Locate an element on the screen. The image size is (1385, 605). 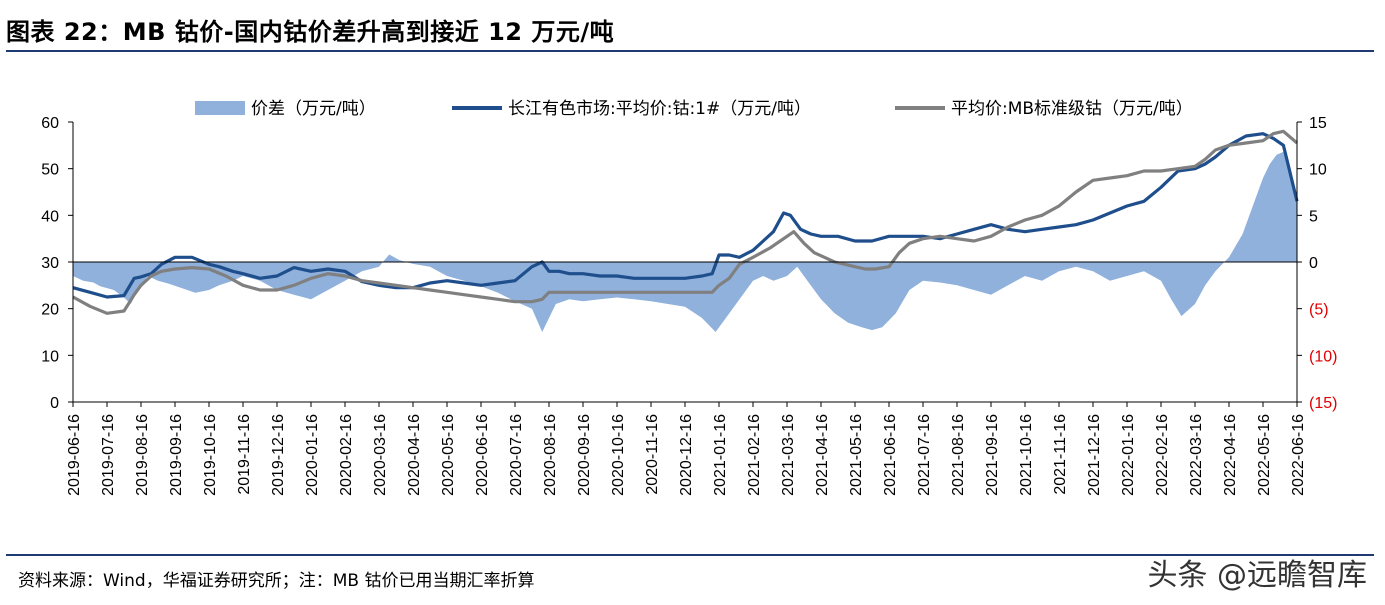
x-tick-label: 2021-06-16 is located at coordinates (890, 455).